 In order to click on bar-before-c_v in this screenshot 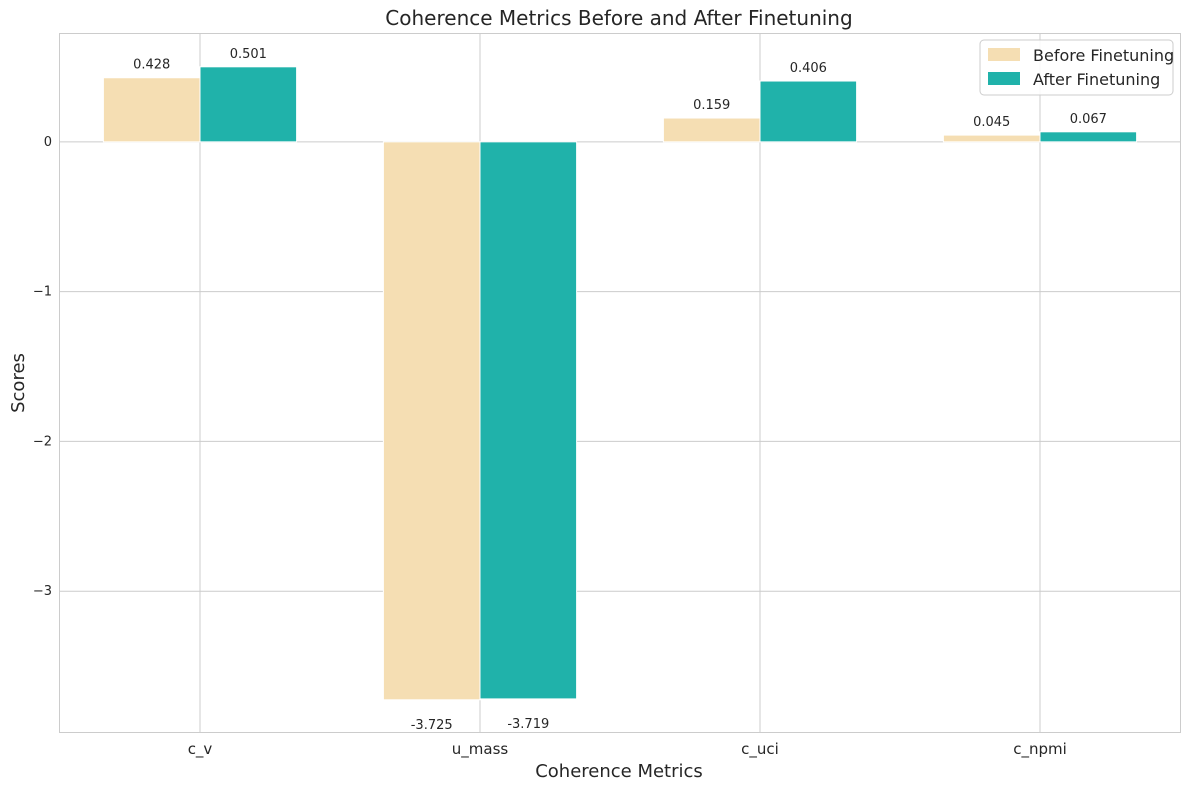, I will do `click(151, 110)`.